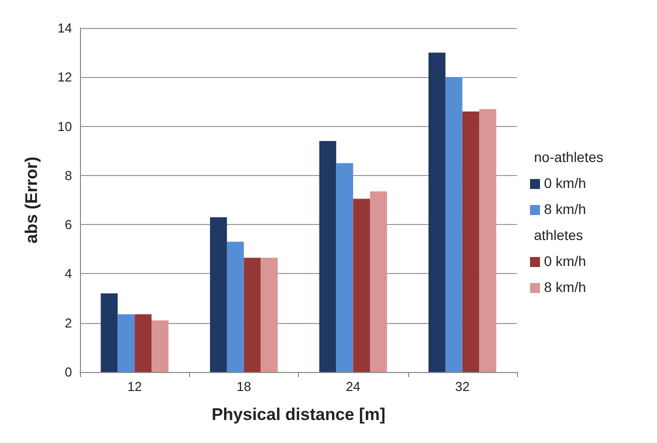 This screenshot has width=657, height=443. What do you see at coordinates (569, 157) in the screenshot?
I see `text: no-athletes` at bounding box center [569, 157].